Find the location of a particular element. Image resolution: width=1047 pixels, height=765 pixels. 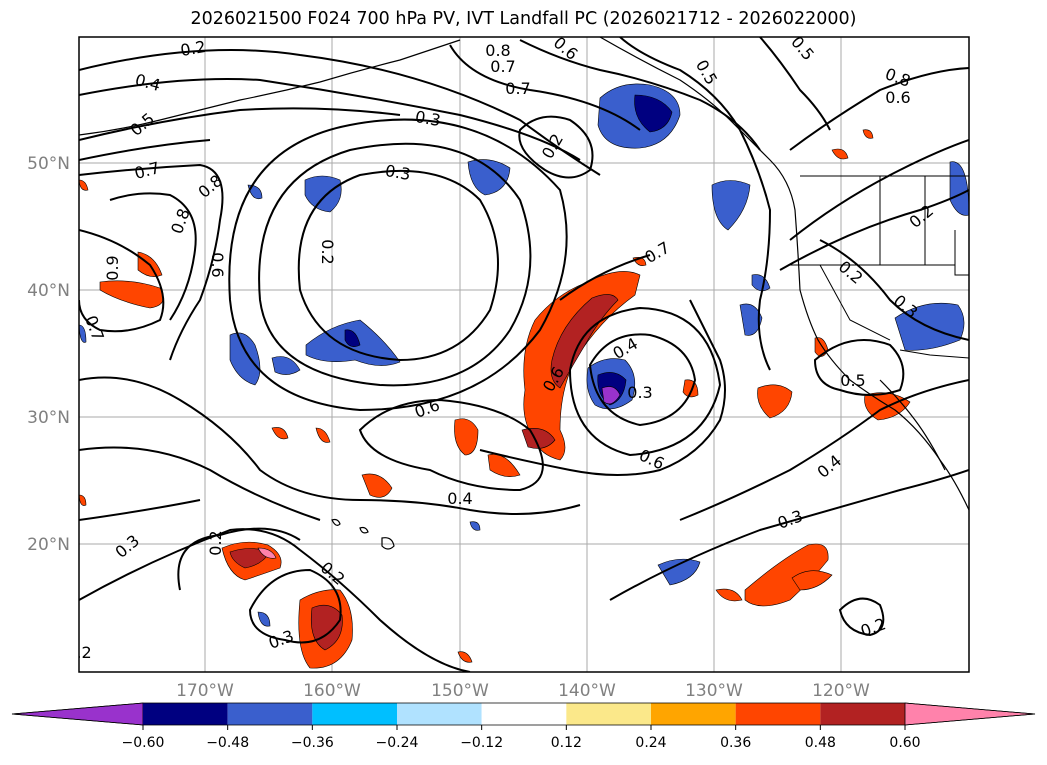

lon-label: 170°W is located at coordinates (205, 691).